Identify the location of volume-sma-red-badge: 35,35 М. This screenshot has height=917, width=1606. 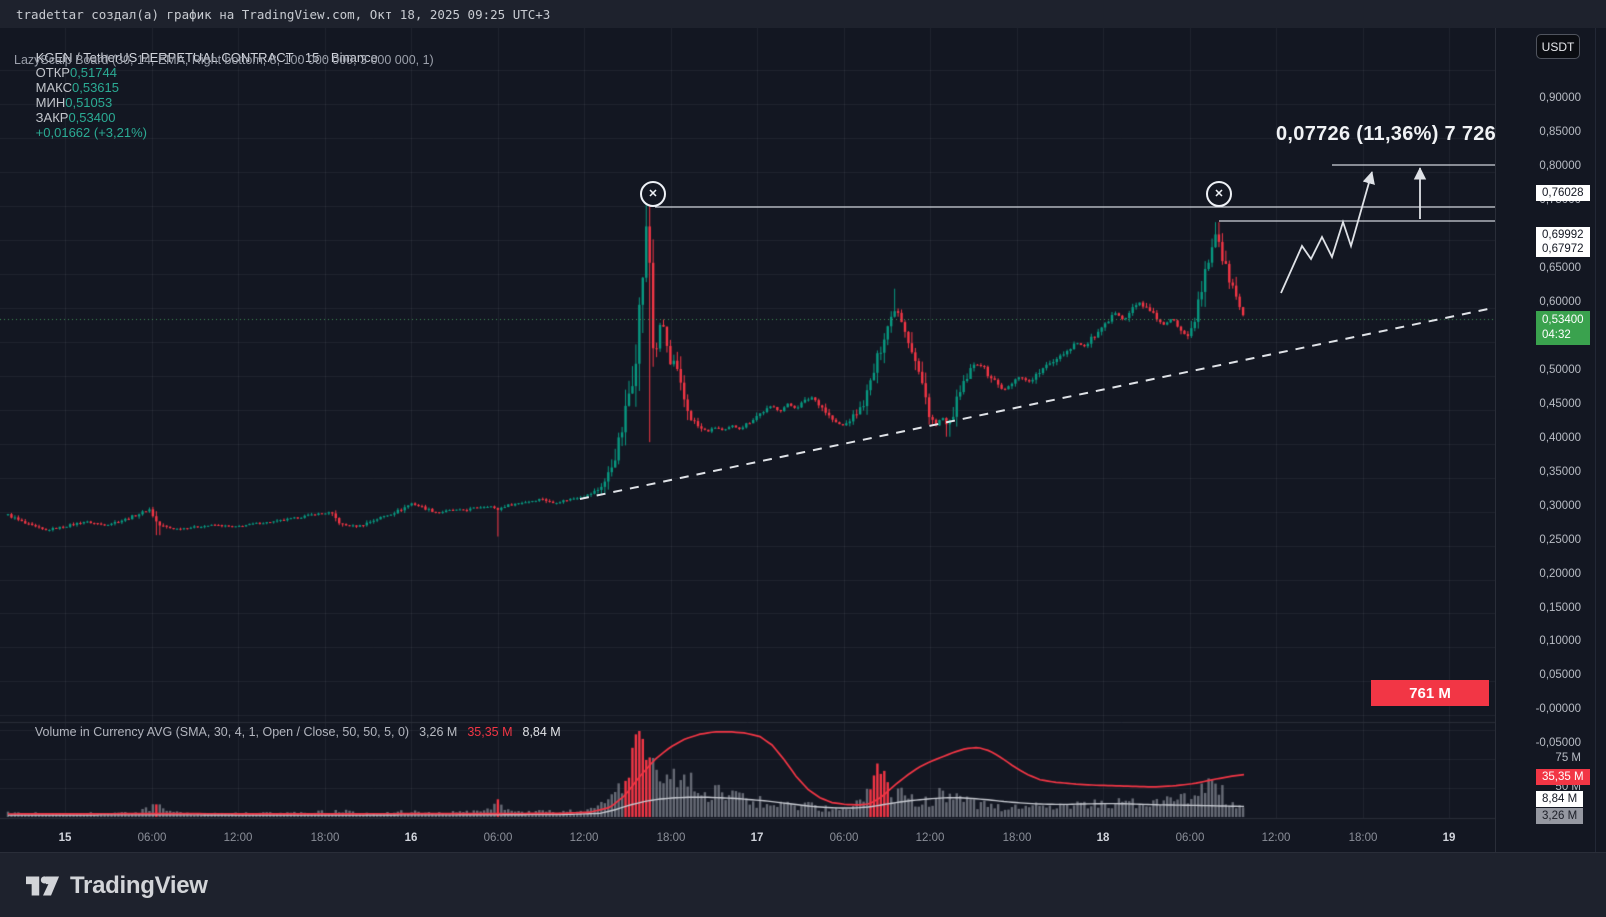
(1563, 777).